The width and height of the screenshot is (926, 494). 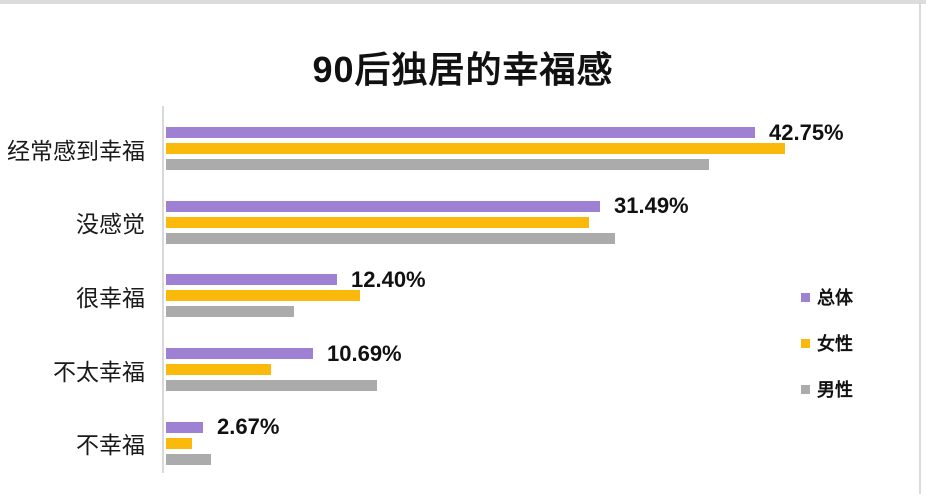 What do you see at coordinates (76, 150) in the screenshot?
I see `category-label-0: 经常感到幸福` at bounding box center [76, 150].